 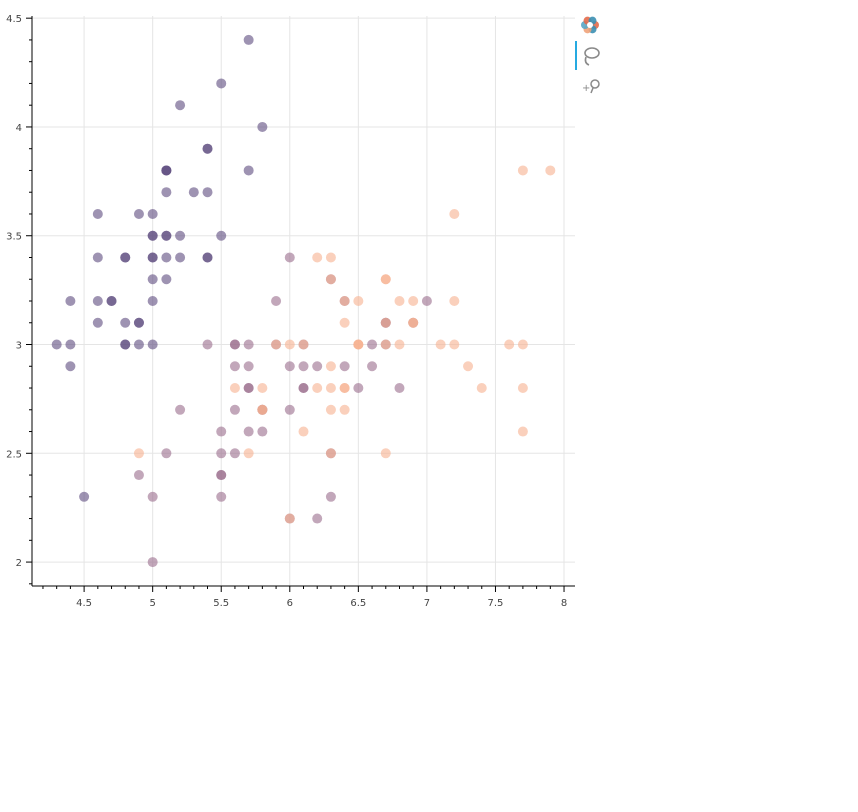 What do you see at coordinates (590, 25) in the screenshot?
I see `bokeh-logo-icon` at bounding box center [590, 25].